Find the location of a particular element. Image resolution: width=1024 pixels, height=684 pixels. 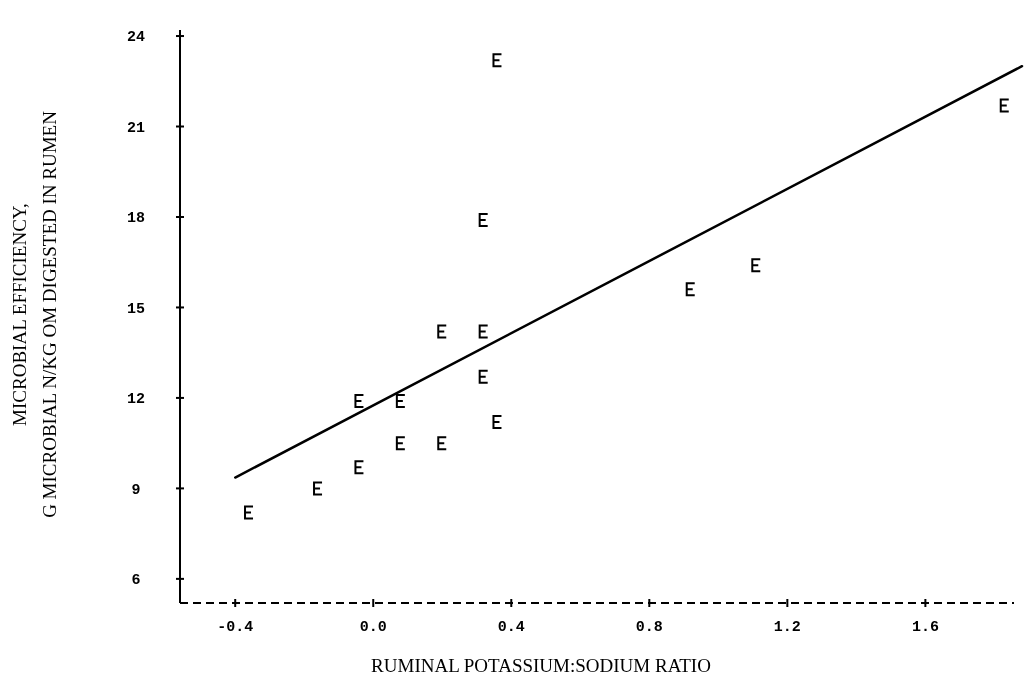

y-tick-label: 12 is located at coordinates (136, 400).